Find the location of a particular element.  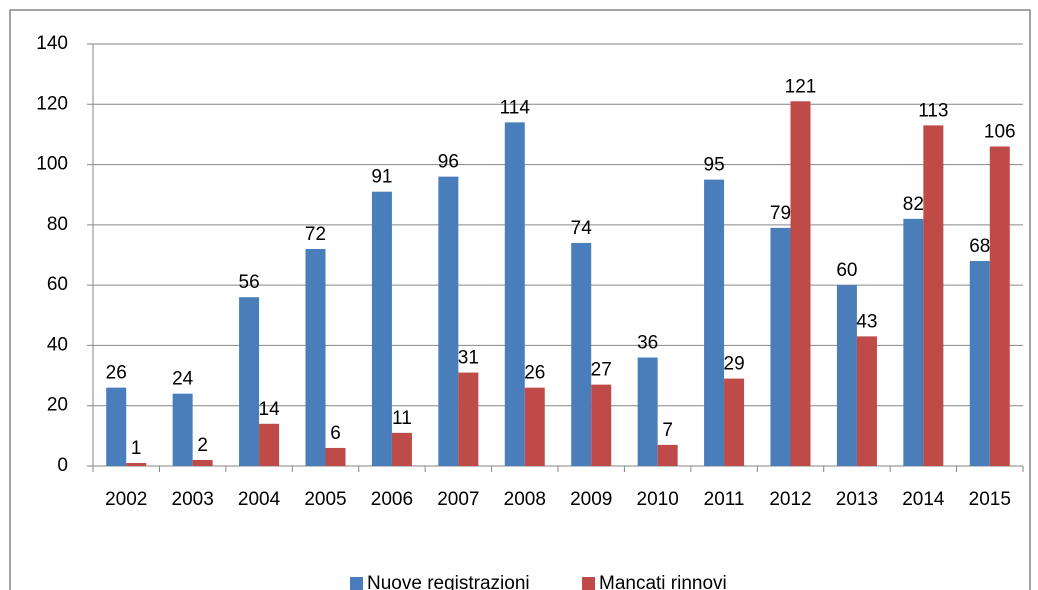

y-tick-label: 0 is located at coordinates (62, 465).